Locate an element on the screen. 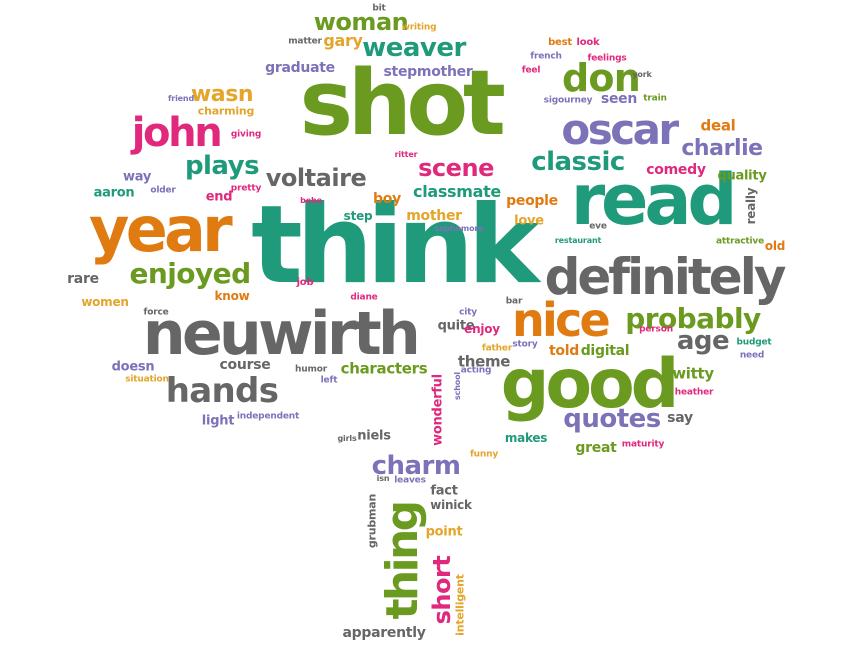 The image size is (864, 648). word-stepmother: stepmother is located at coordinates (428, 72).